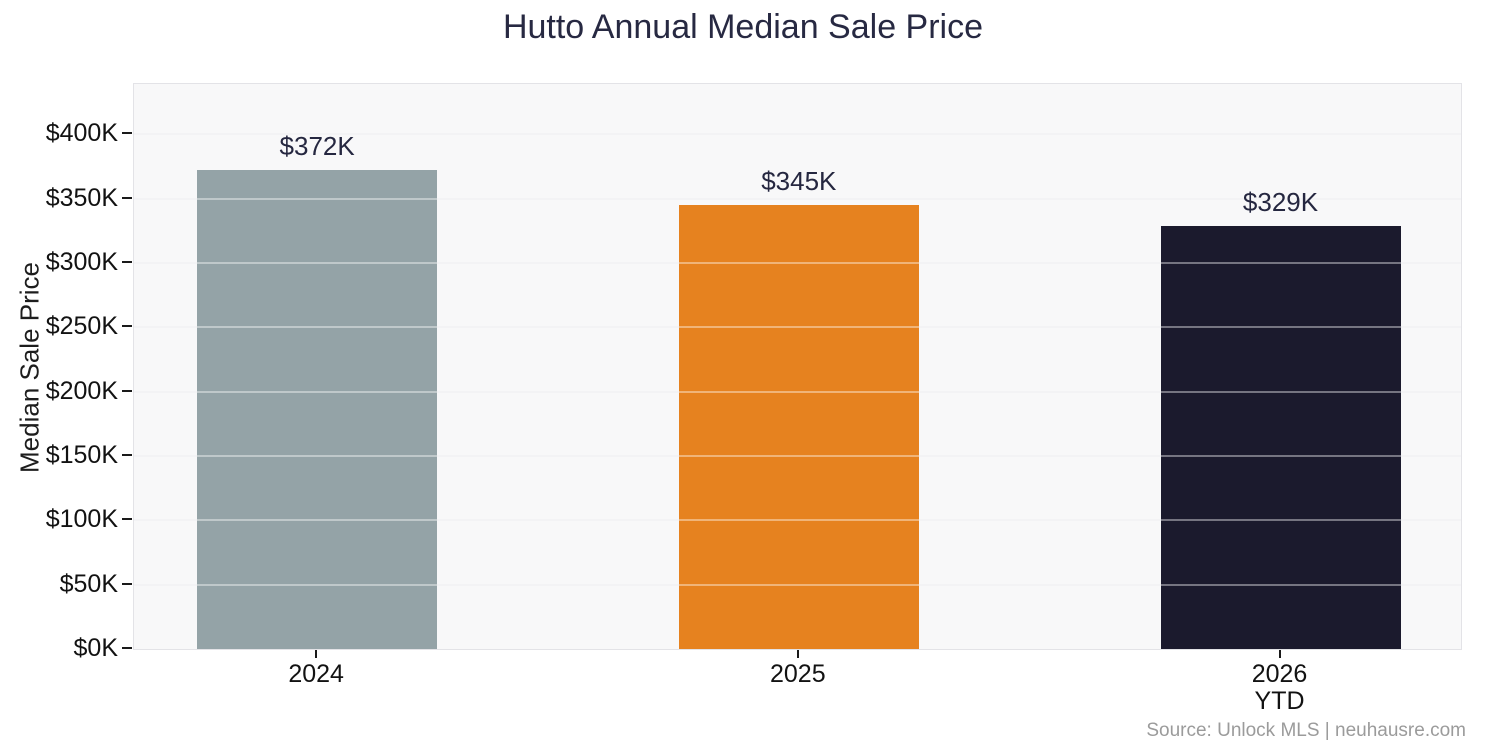 The width and height of the screenshot is (1486, 748). Describe the element at coordinates (81, 197) in the screenshot. I see `y-tick-label: $350K` at that location.